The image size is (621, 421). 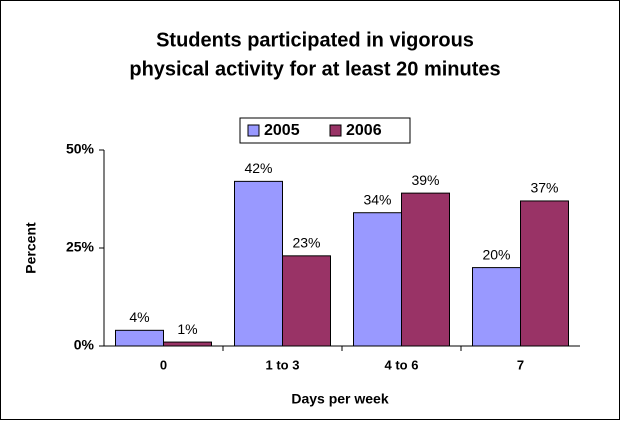 What do you see at coordinates (84, 345) in the screenshot?
I see `y-tick-label: 0%` at bounding box center [84, 345].